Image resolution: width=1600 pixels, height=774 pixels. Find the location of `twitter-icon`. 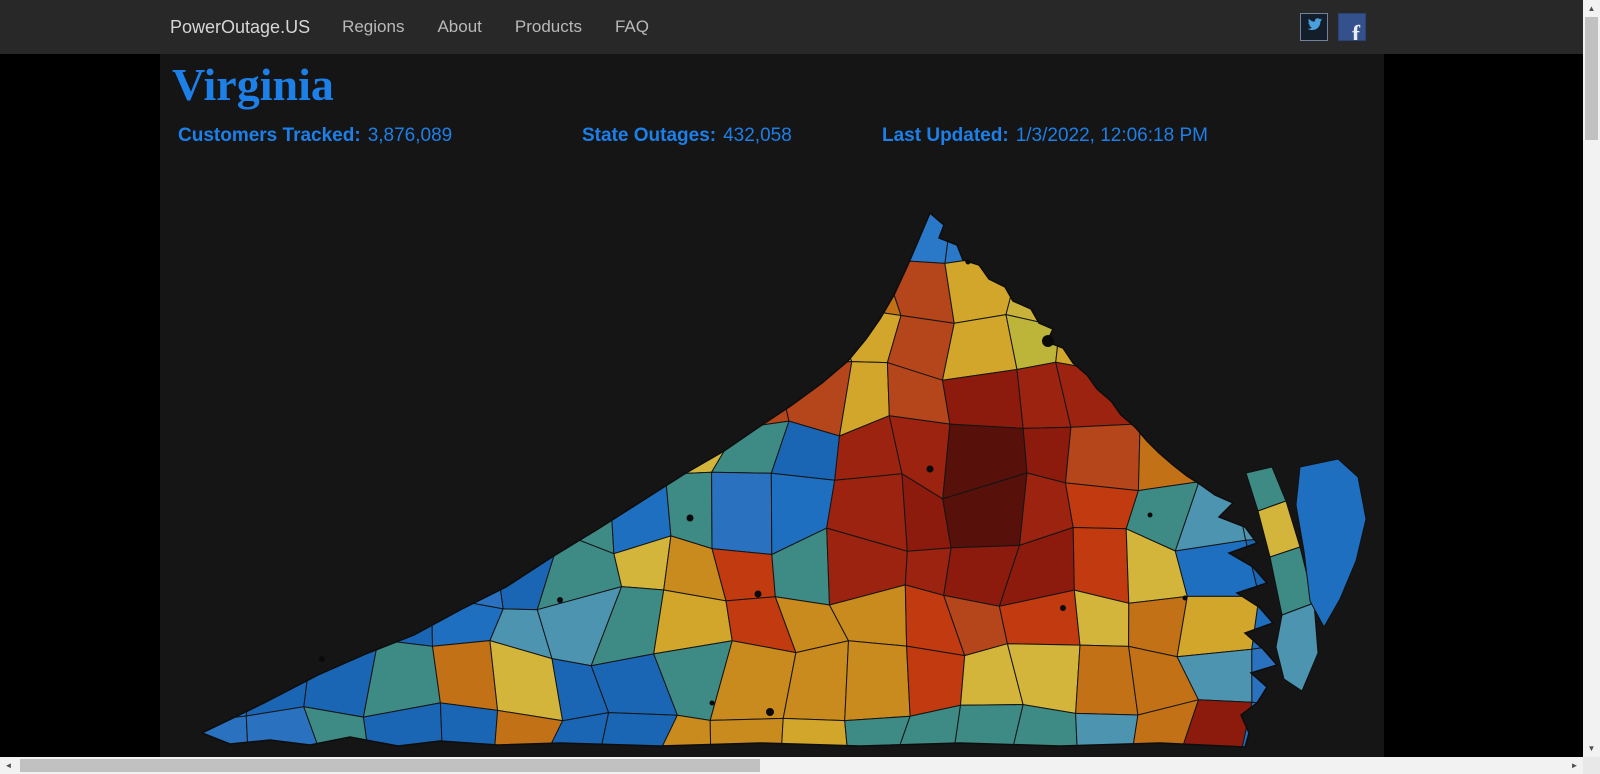

twitter-icon is located at coordinates (1314, 27).